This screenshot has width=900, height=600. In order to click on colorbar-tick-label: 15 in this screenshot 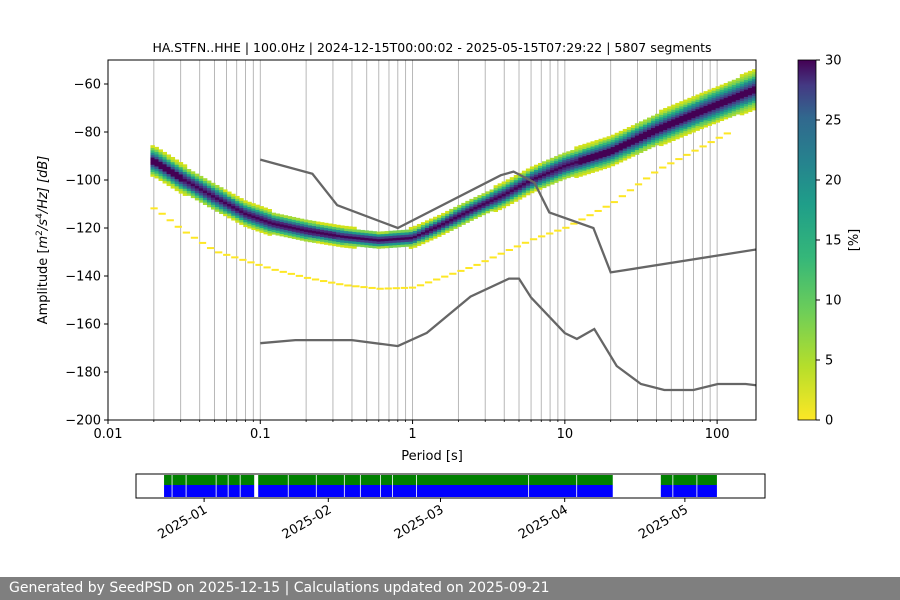, I will do `click(833, 241)`.